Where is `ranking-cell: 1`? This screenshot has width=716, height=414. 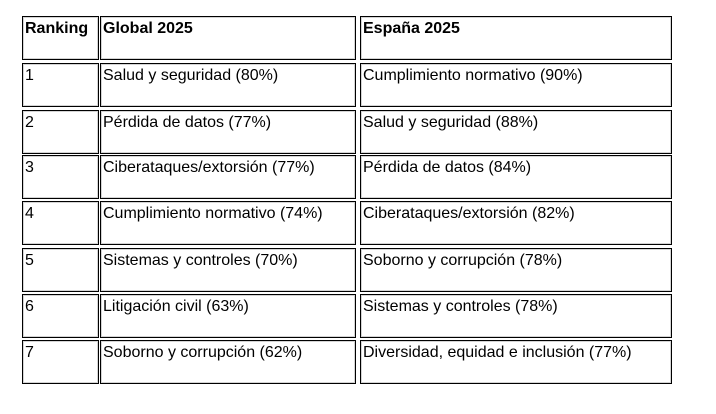
ranking-cell: 1 is located at coordinates (60, 85).